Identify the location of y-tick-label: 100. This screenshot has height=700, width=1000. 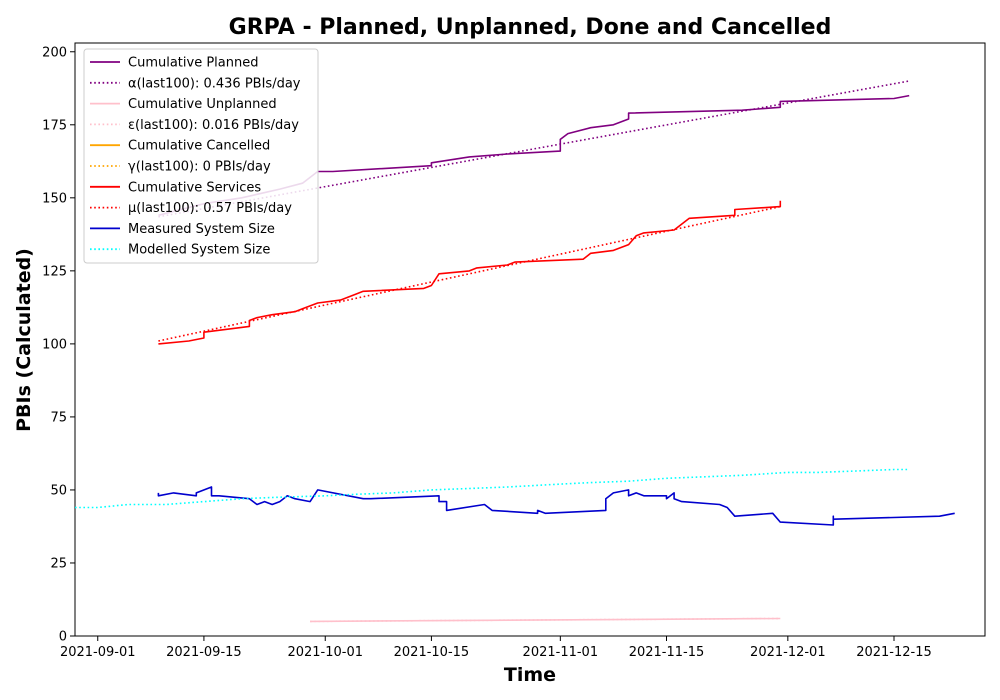
(54, 344).